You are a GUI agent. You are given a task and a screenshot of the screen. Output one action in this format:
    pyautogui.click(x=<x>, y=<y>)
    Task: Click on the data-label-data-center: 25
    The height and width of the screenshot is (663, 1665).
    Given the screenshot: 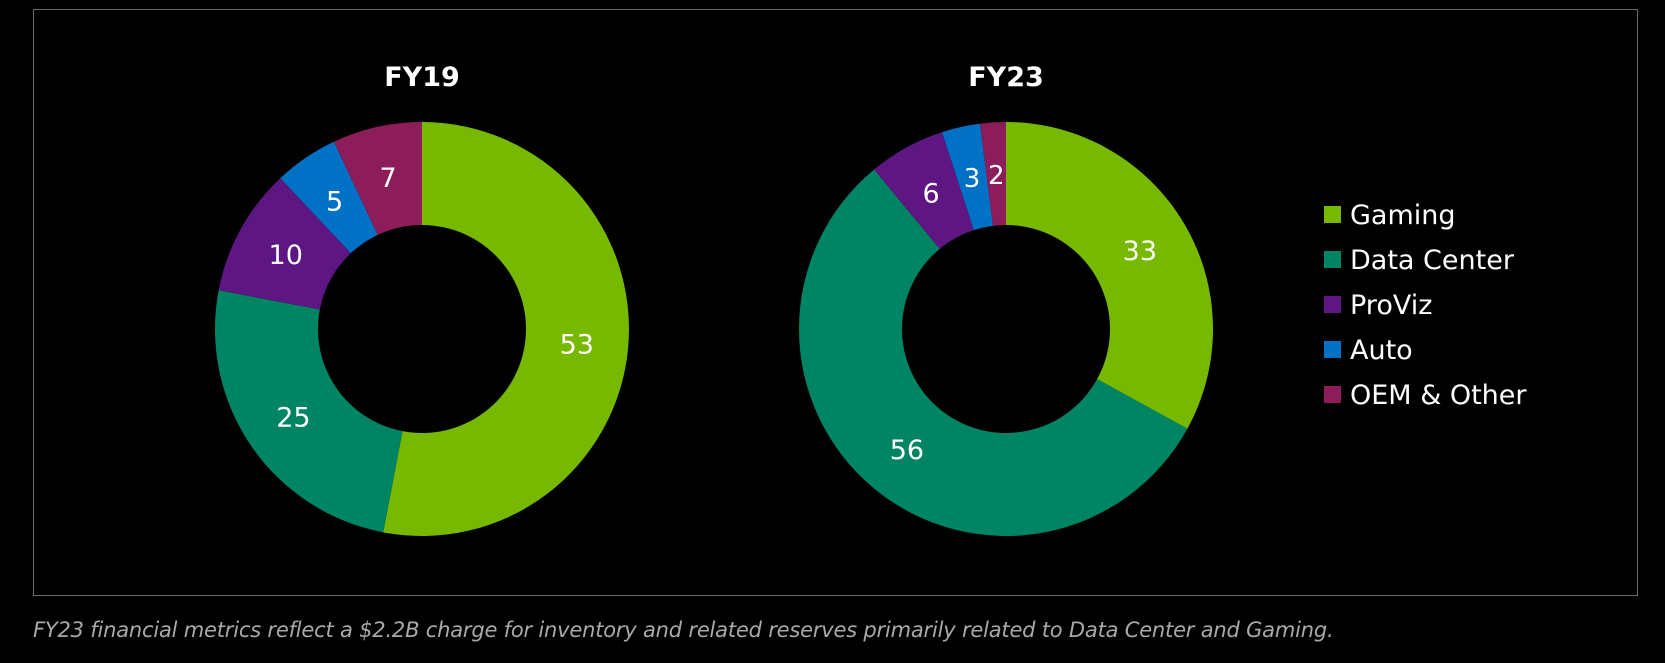 What is the action you would take?
    pyautogui.click(x=293, y=417)
    